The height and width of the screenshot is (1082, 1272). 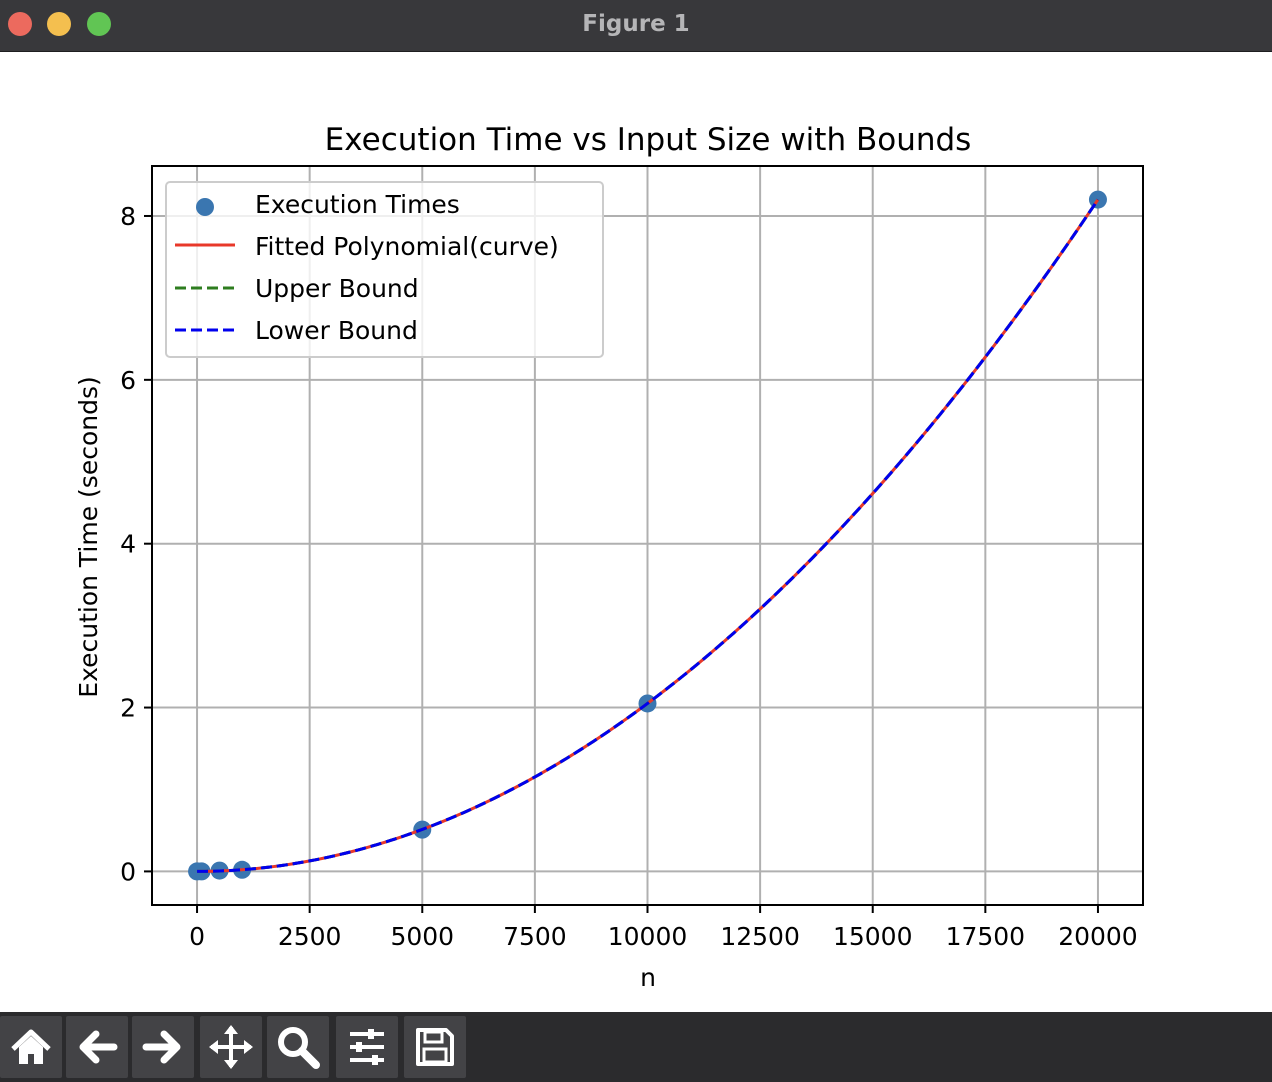 I want to click on x-tick-label: 15000, so click(x=873, y=936).